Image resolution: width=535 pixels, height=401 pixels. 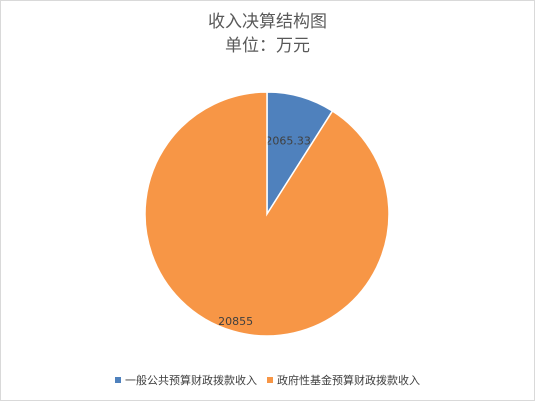 I want to click on chart-title: 收入决算结构图, so click(x=267, y=22).